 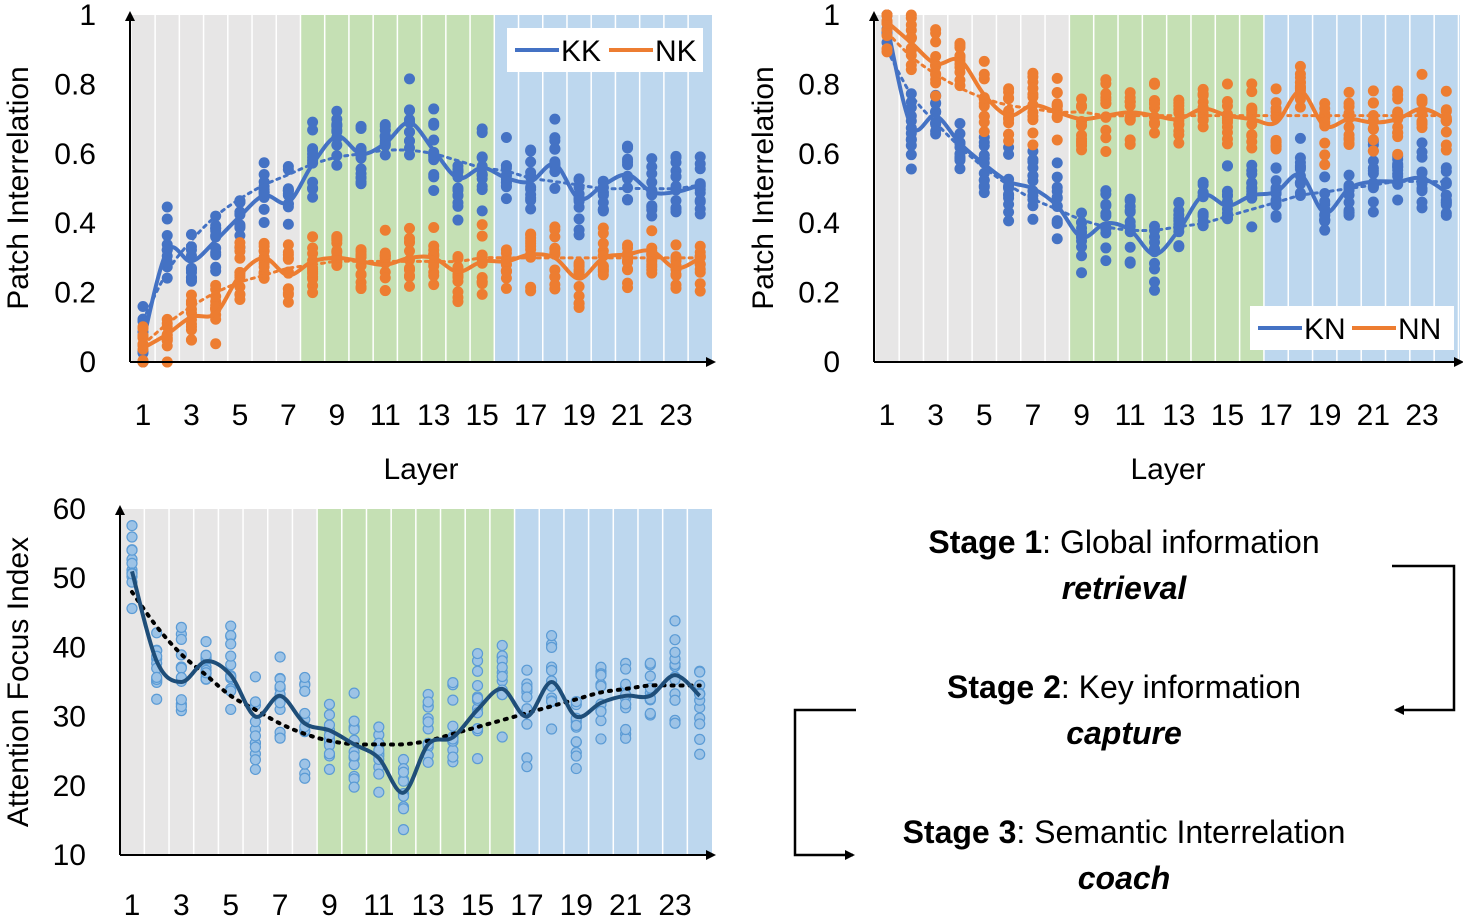 I want to click on y-tick-label: 0.6, so click(x=819, y=154).